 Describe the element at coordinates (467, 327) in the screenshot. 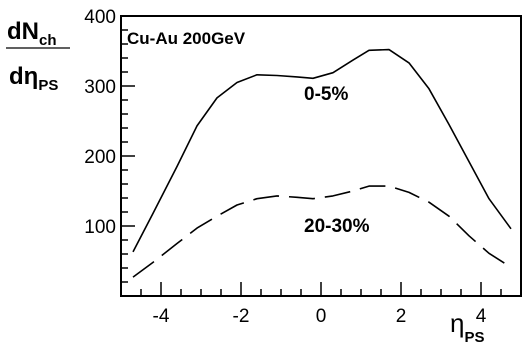

I see `xlabel: ηPS` at that location.